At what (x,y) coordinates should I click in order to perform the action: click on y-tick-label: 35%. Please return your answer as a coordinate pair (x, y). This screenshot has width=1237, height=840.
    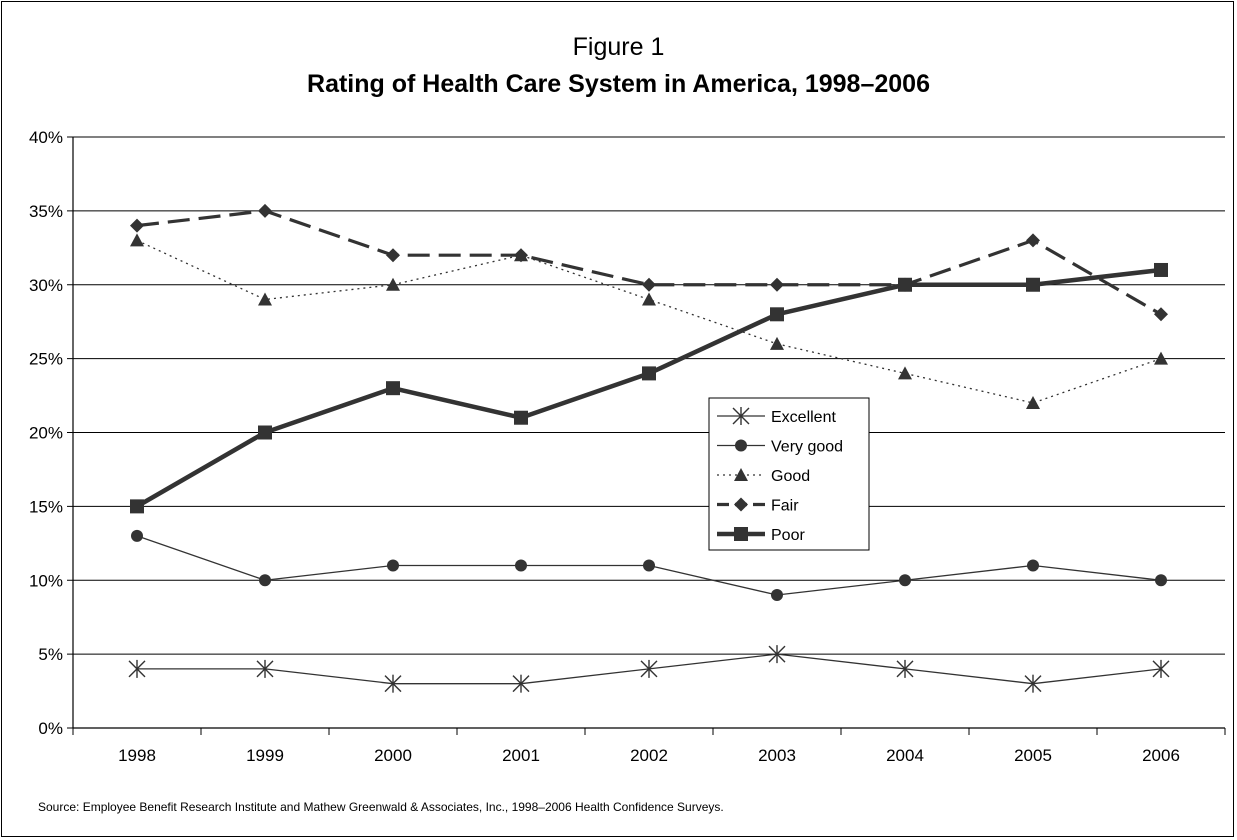
    Looking at the image, I should click on (46, 211).